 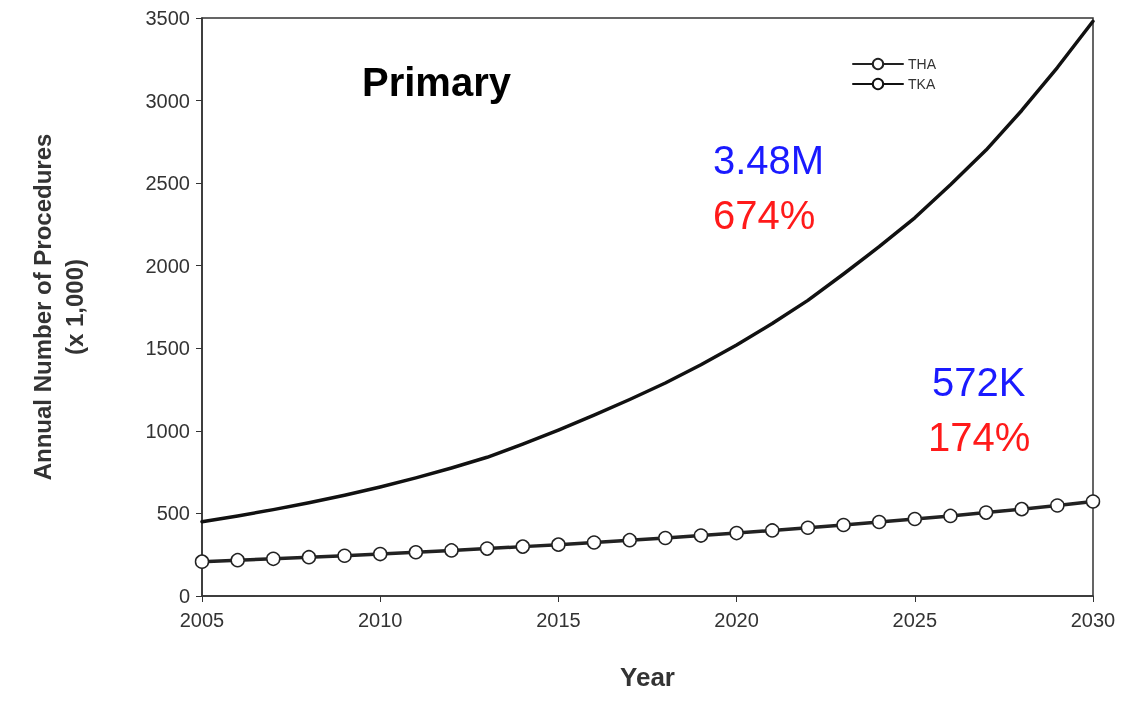 I want to click on y-tick-label: 0, so click(x=184, y=596).